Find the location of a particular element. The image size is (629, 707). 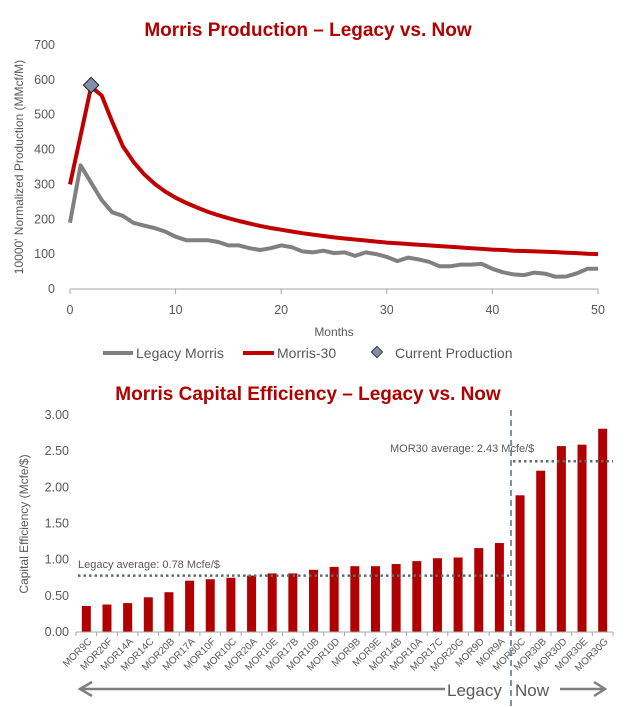

arrow-left-icon is located at coordinates (85, 689).